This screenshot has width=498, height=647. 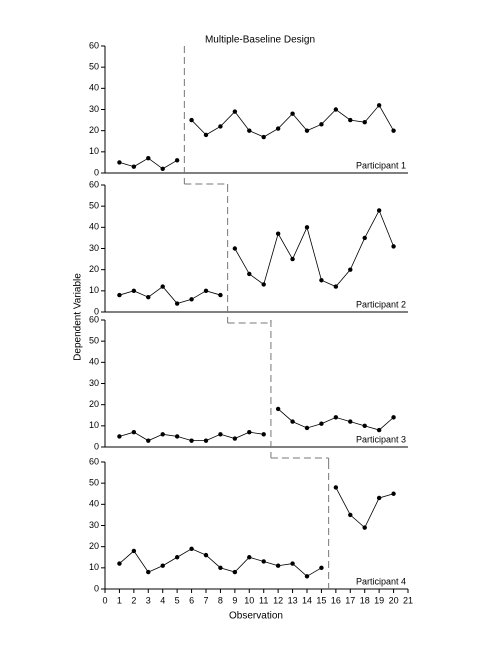 What do you see at coordinates (119, 600) in the screenshot?
I see `x-tick-label: 1` at bounding box center [119, 600].